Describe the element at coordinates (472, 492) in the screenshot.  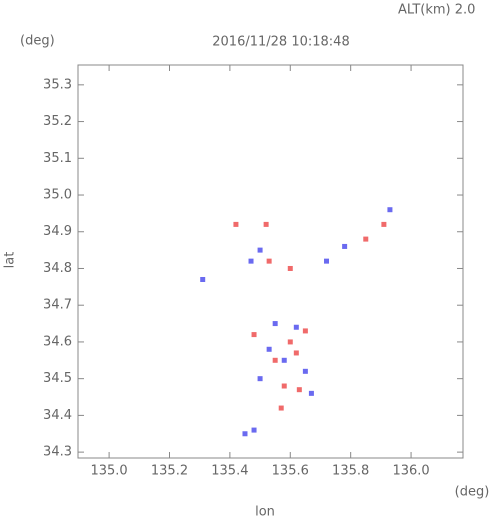
I see `x-unit: (deg)` at that location.